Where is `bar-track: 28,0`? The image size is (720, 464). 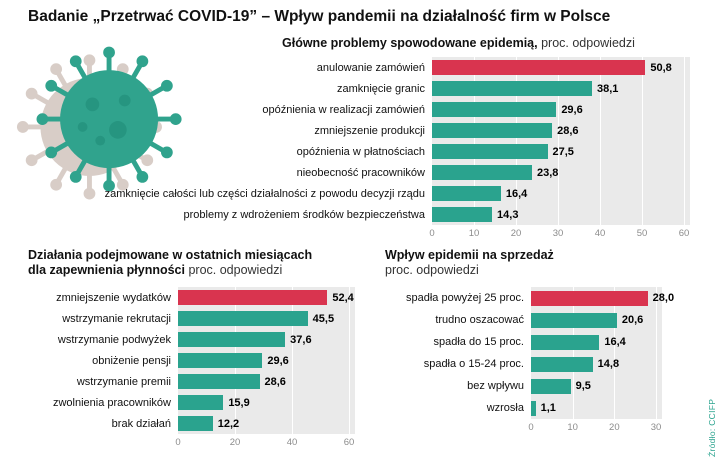
bar-track: 28,0 is located at coordinates (602, 298).